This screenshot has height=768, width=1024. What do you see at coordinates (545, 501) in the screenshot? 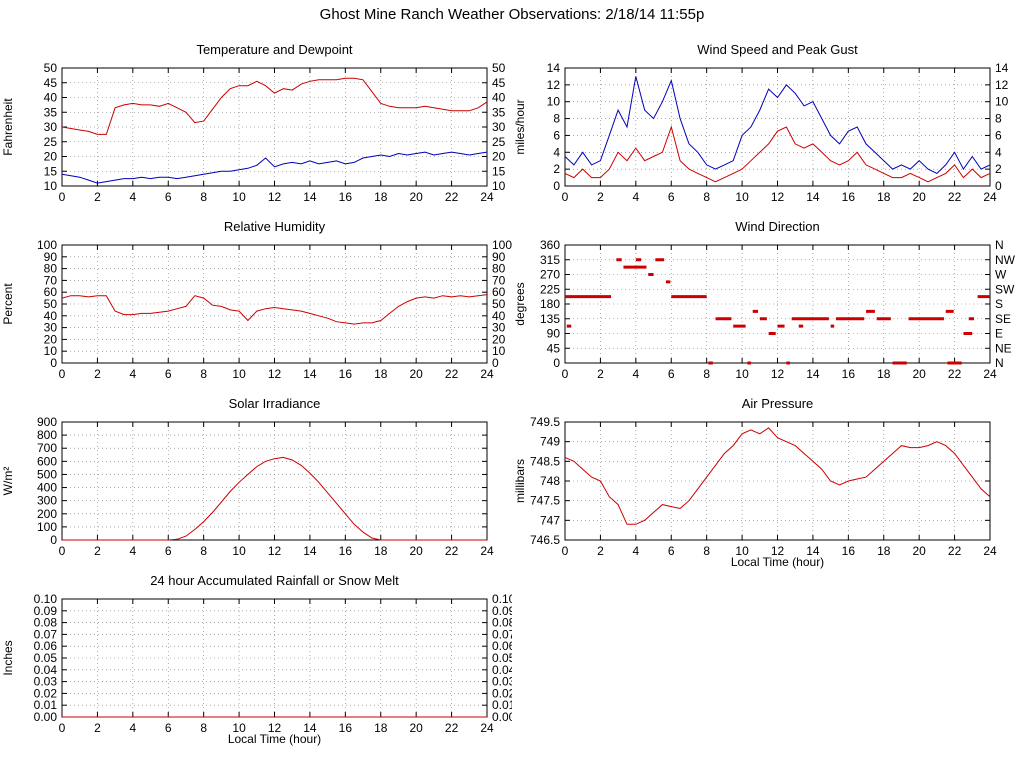
I see `y-tick-label: 747.5` at bounding box center [545, 501].